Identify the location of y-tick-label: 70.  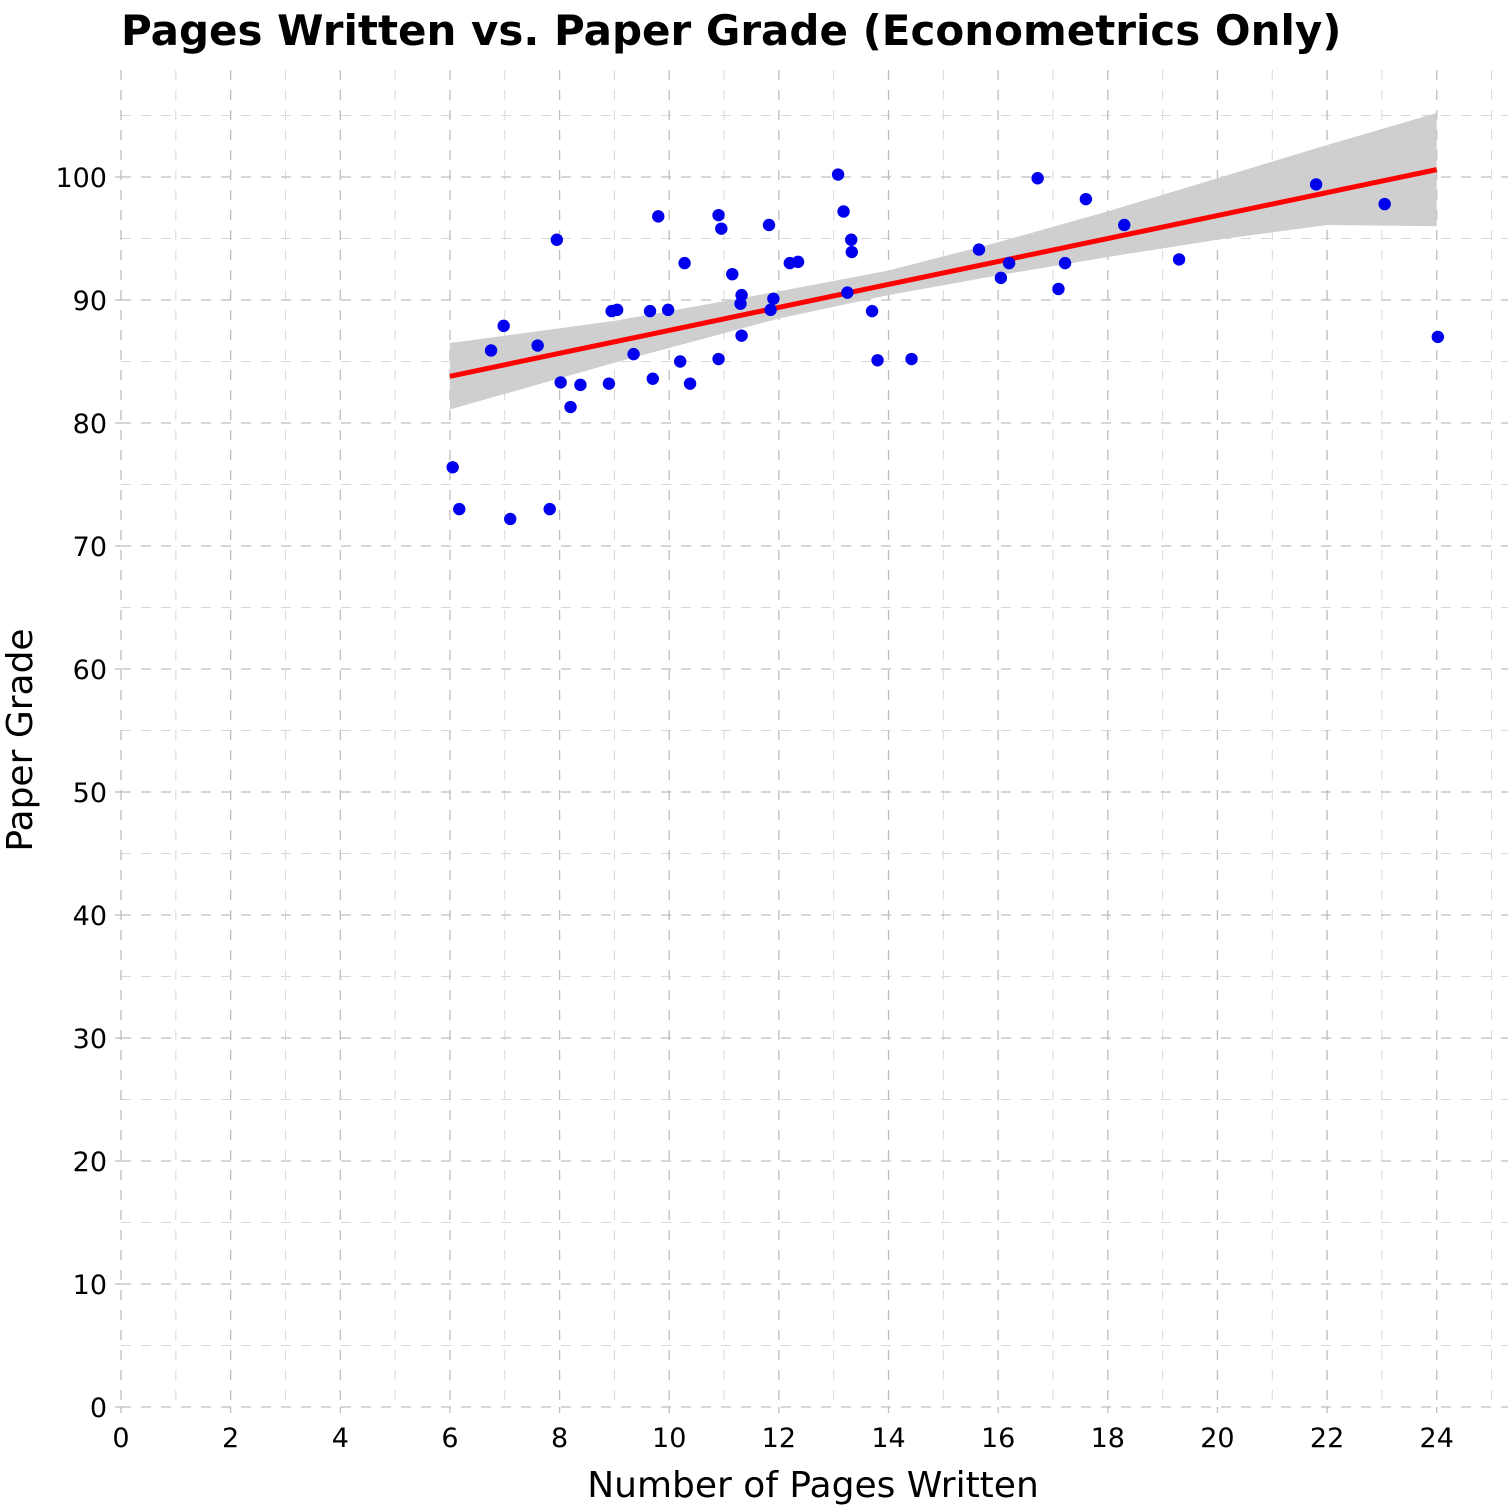
(90, 547).